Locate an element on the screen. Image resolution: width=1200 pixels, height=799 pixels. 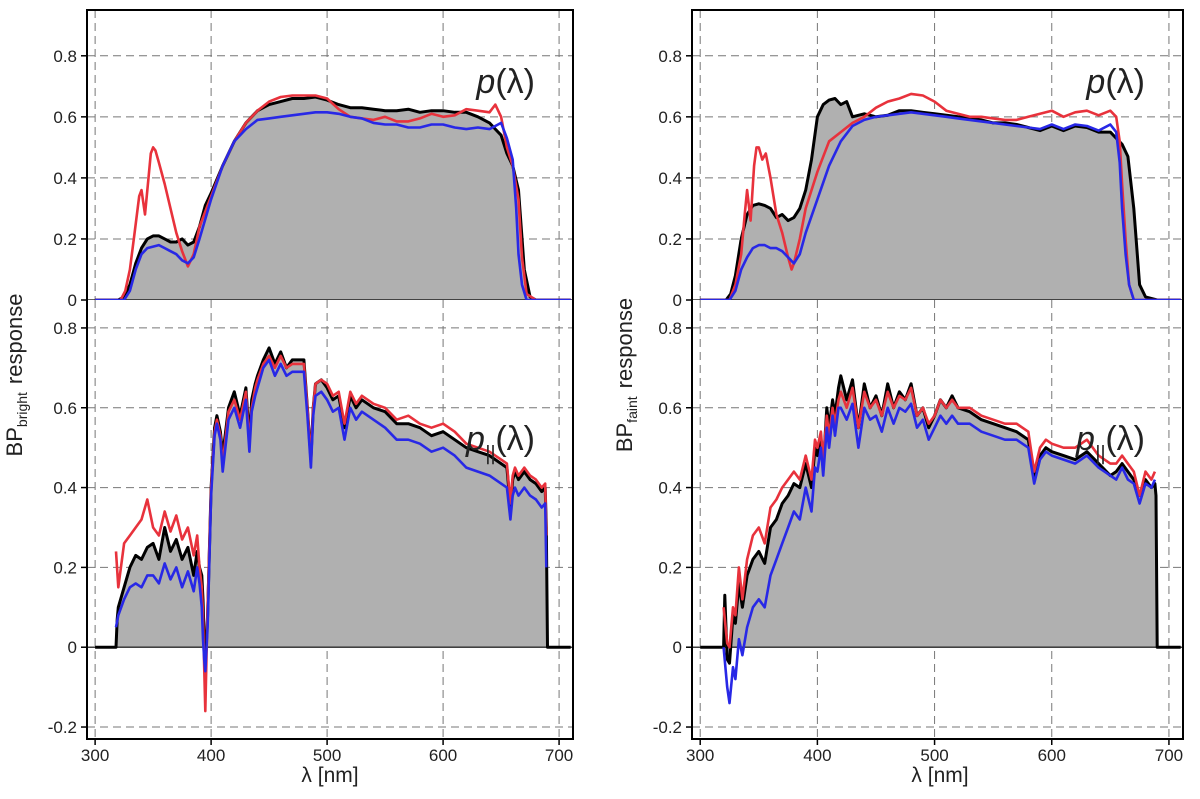
y-axis-label: BPbrightresponse is located at coordinates (16, 375).